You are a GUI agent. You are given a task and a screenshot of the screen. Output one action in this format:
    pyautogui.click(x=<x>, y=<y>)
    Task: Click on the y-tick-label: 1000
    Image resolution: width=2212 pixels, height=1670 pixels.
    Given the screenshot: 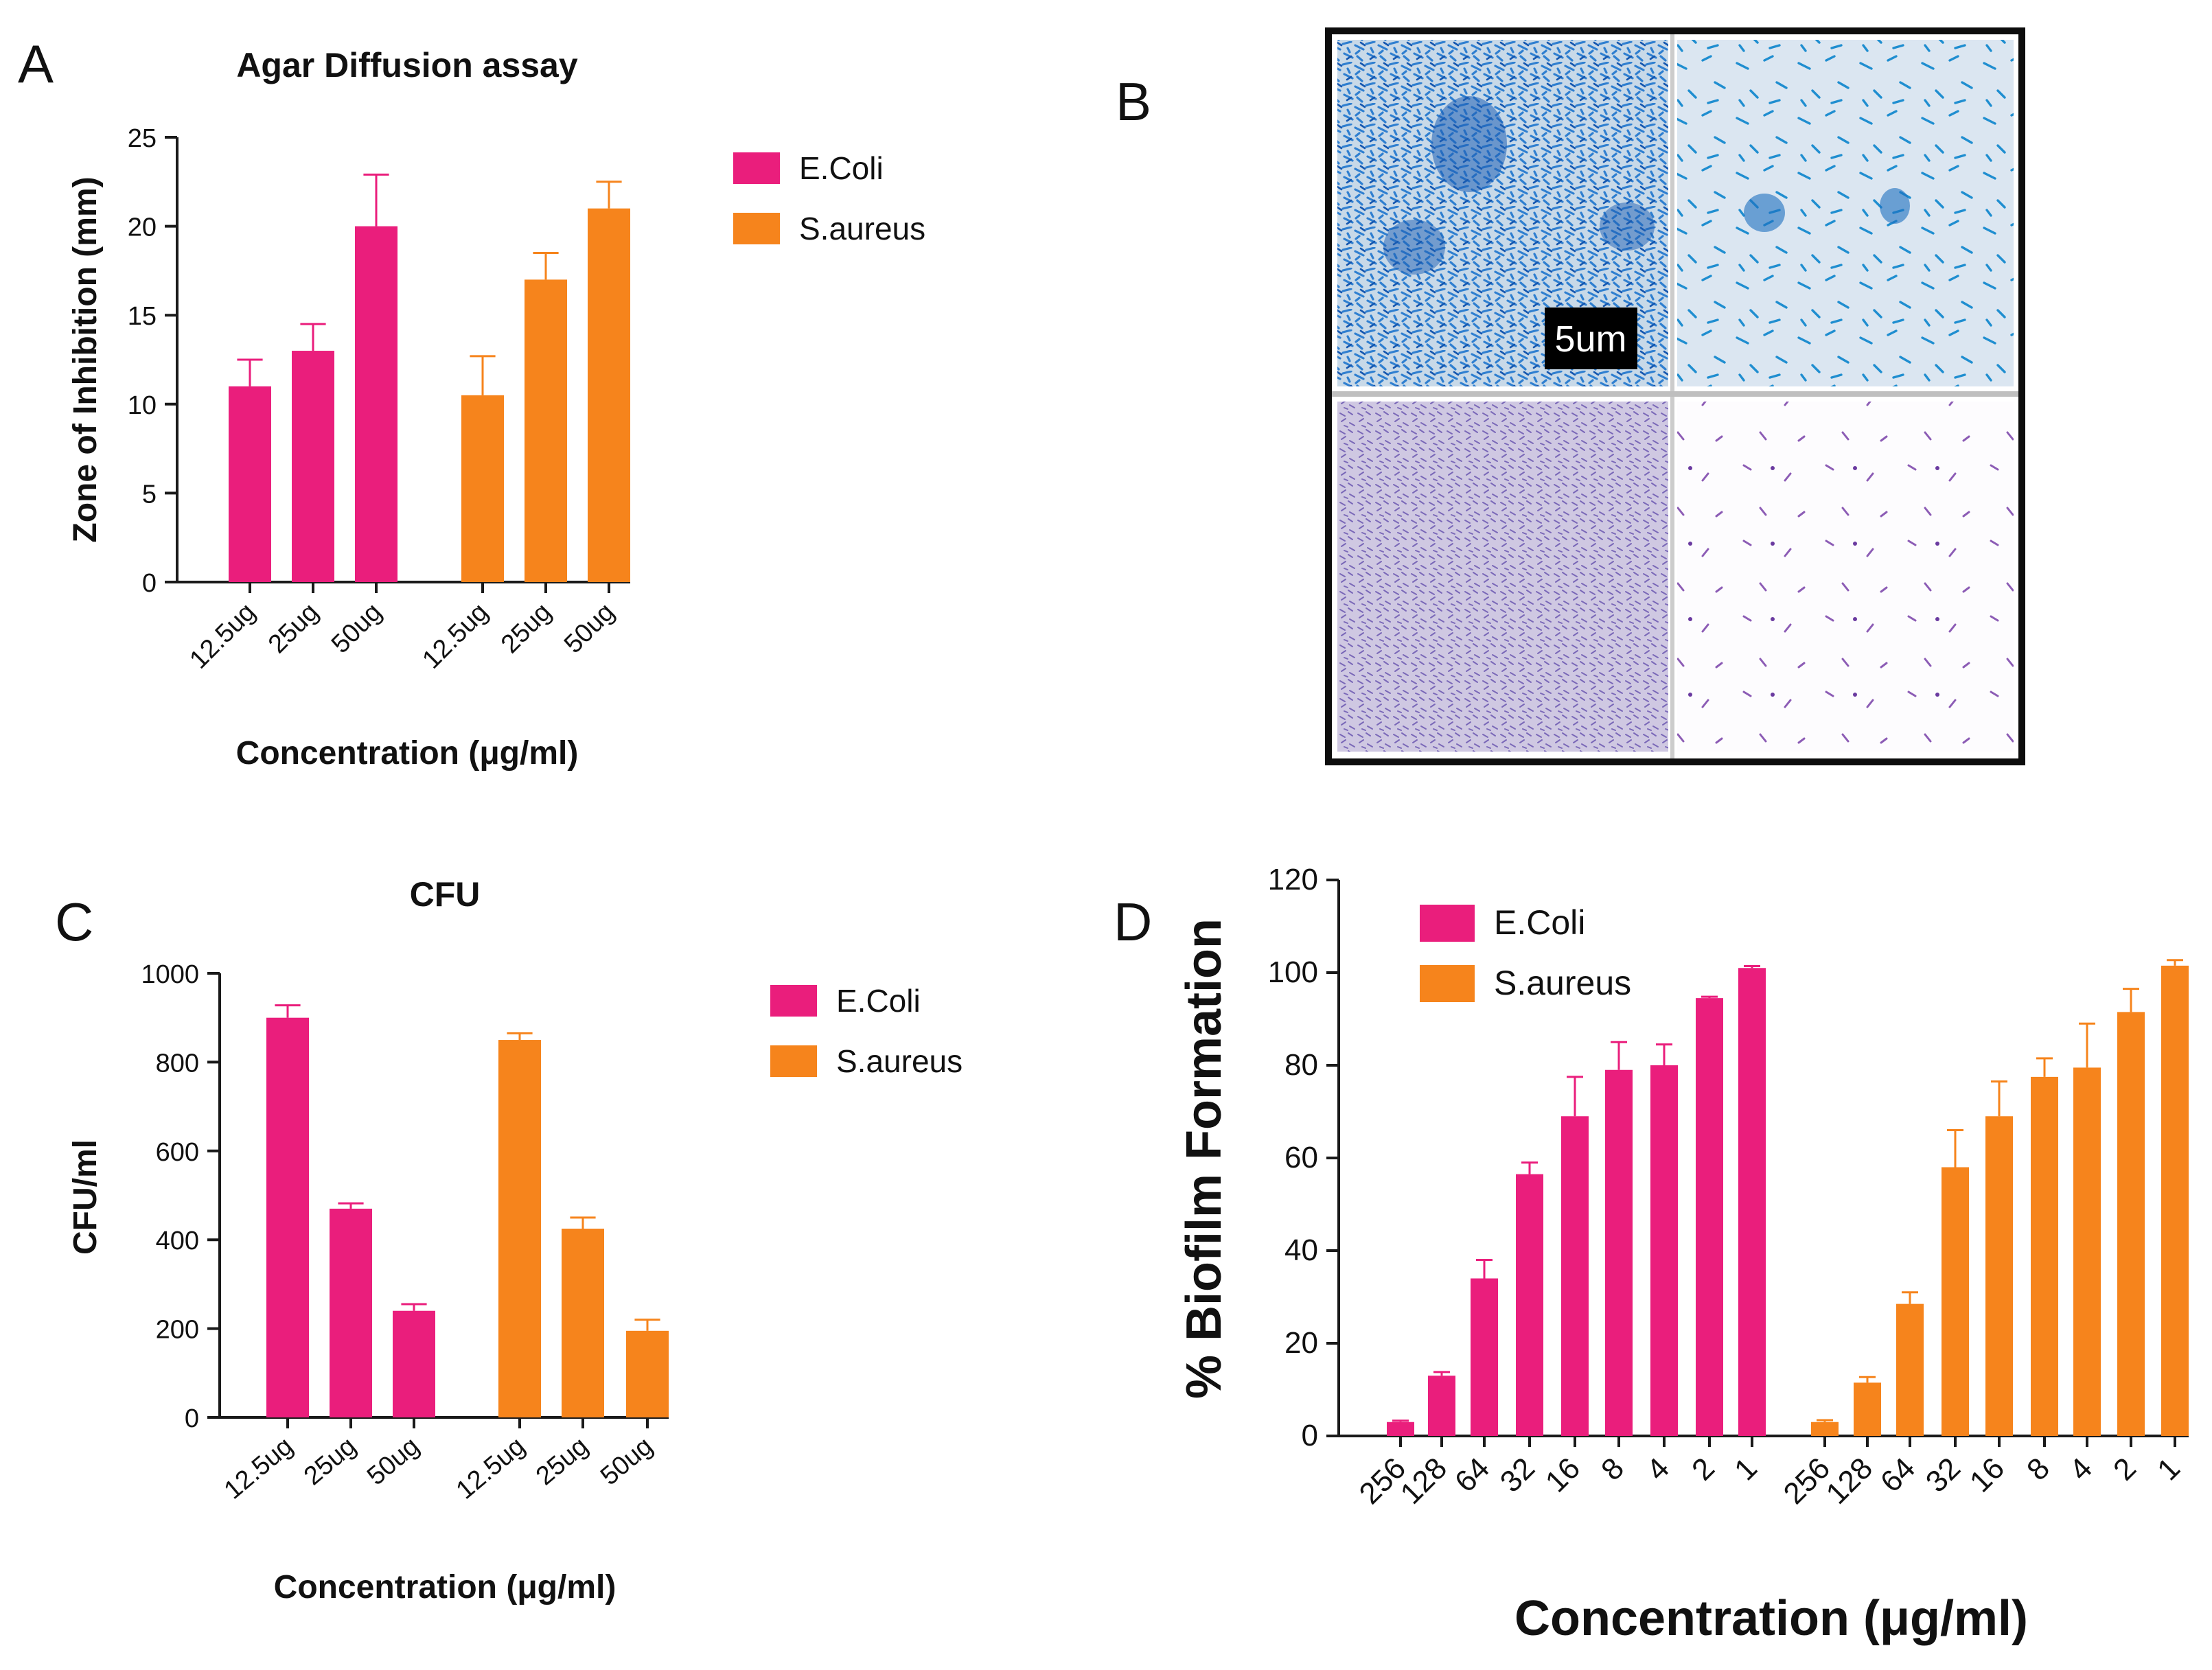 What is the action you would take?
    pyautogui.click(x=170, y=974)
    